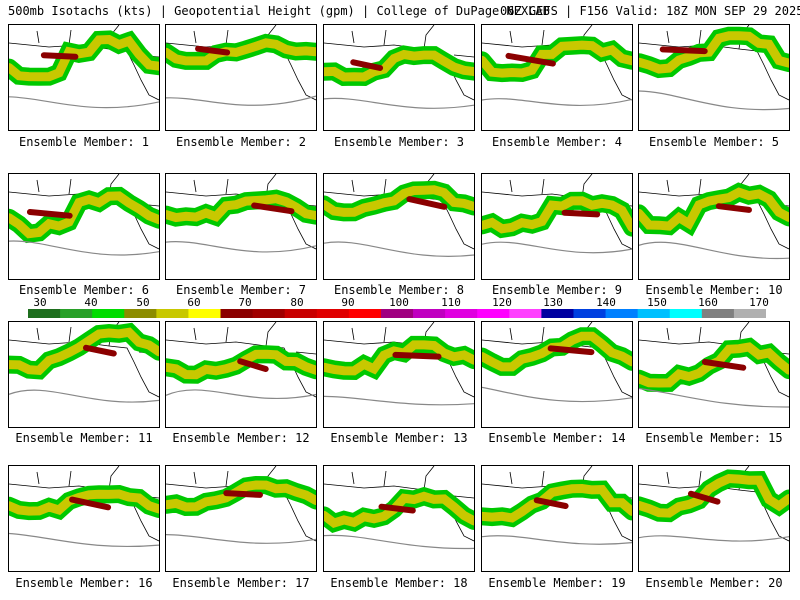 The height and width of the screenshot is (600, 800). What do you see at coordinates (451, 302) in the screenshot?
I see `colorbar-tick-110: 110` at bounding box center [451, 302].